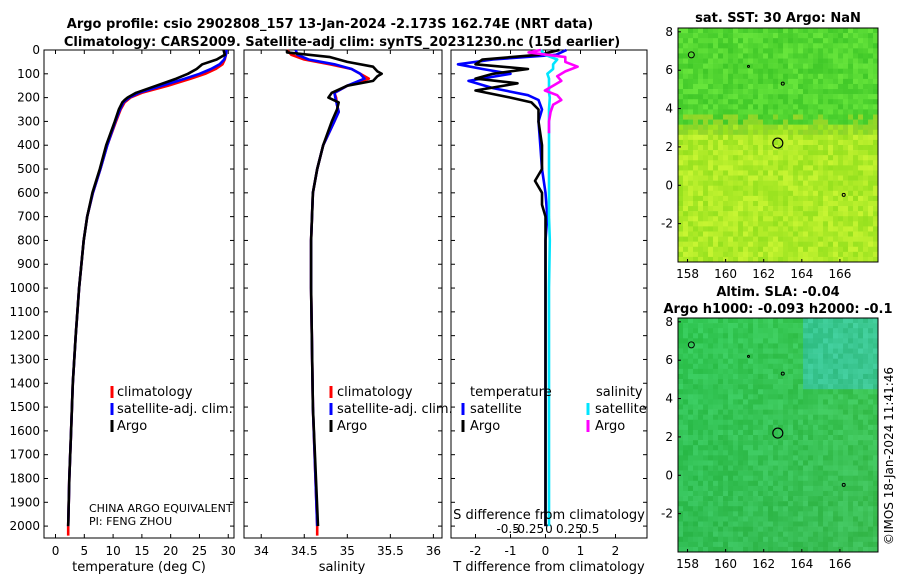 The image size is (900, 580). I want to click on legend-t-satellite: satellite, so click(496, 409).